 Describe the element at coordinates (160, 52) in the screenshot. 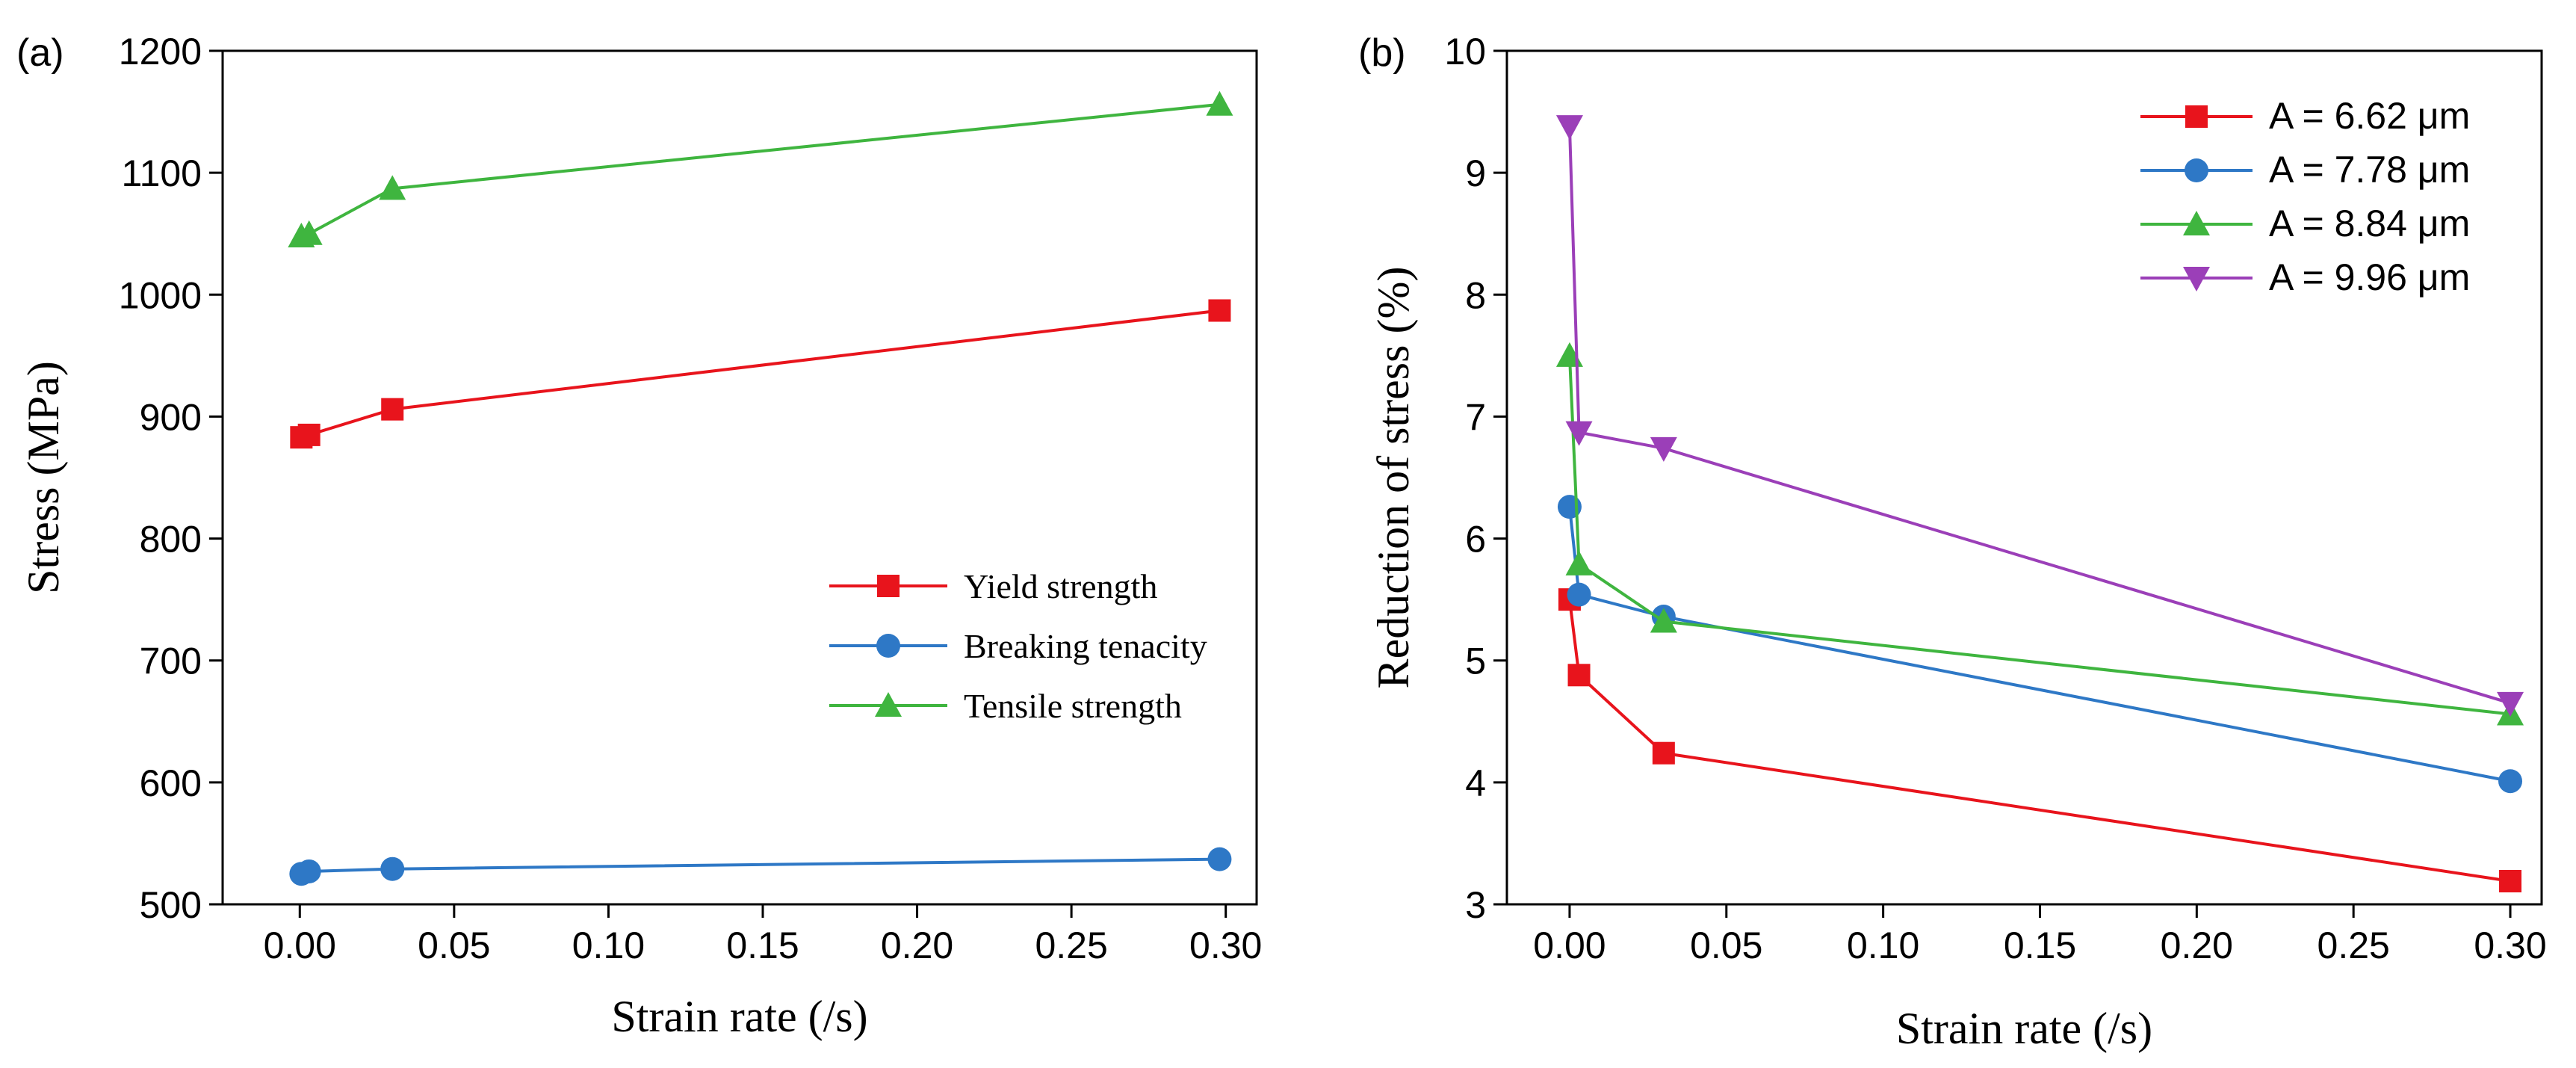

I see `y-tick-label: 1200` at that location.